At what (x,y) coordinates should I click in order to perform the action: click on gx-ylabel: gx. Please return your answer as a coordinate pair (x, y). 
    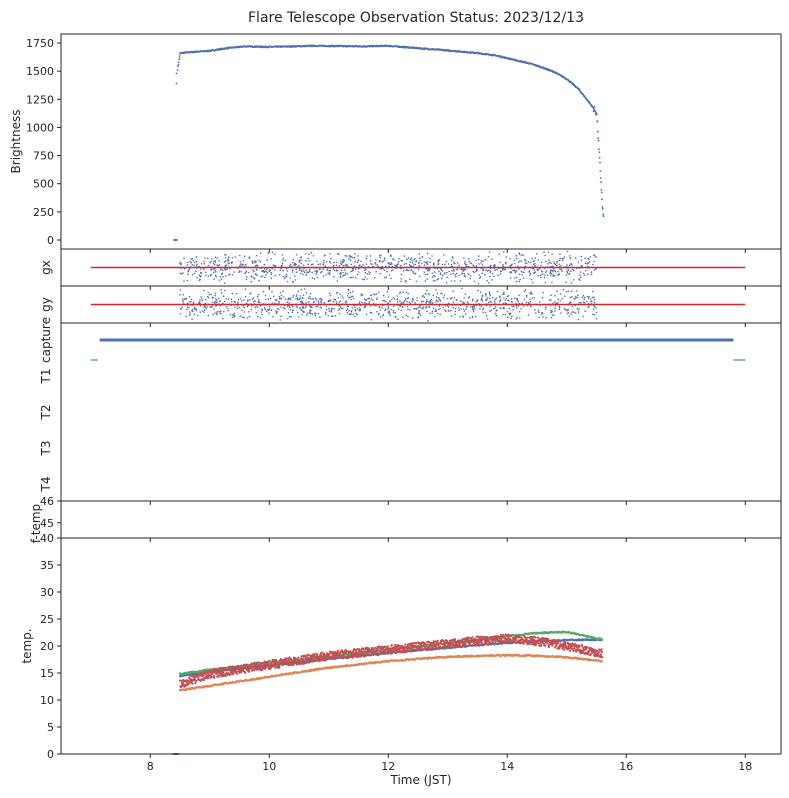
    Looking at the image, I should click on (46, 267).